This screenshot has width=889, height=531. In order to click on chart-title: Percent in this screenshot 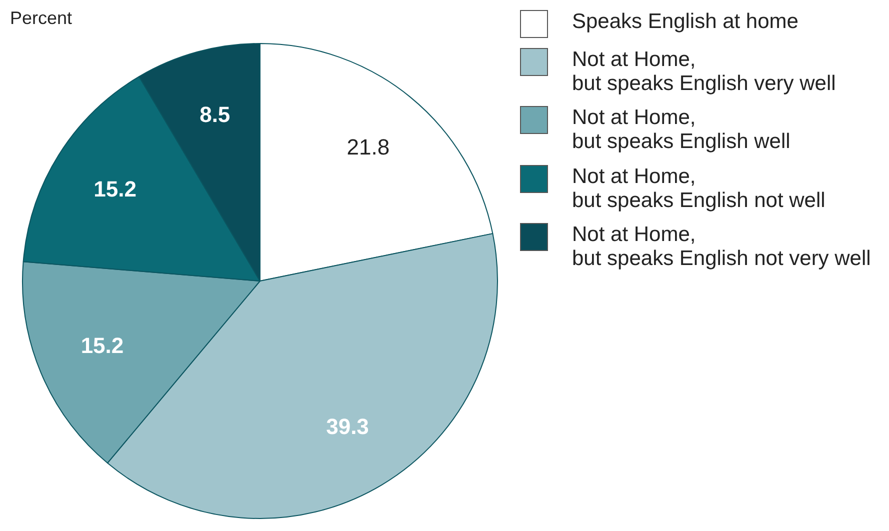, I will do `click(41, 18)`.